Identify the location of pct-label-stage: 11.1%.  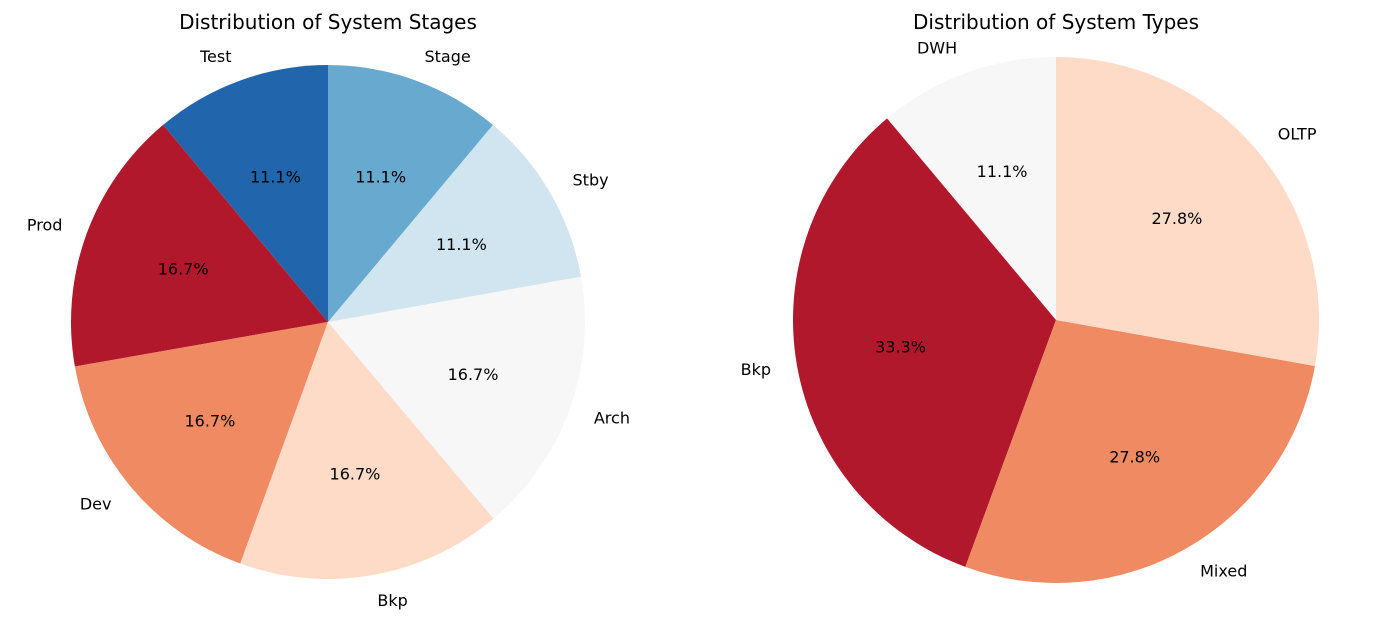
(380, 177).